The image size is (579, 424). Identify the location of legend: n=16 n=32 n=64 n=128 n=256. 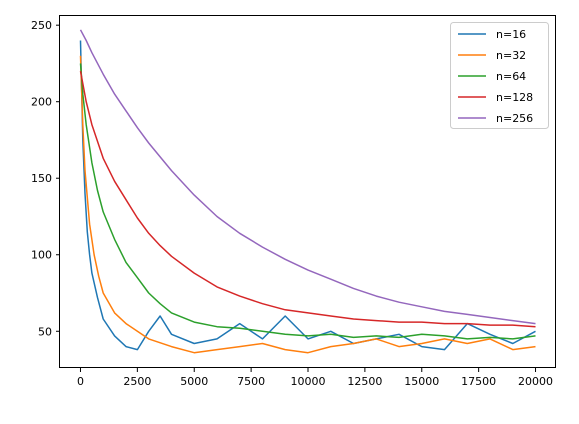
(499, 75).